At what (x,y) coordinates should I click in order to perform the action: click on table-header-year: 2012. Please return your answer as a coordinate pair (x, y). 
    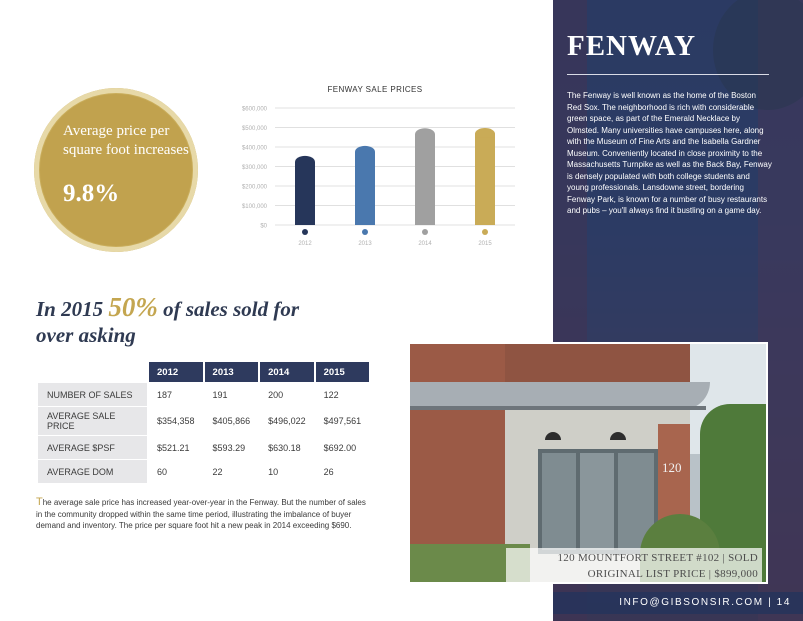
    Looking at the image, I should click on (176, 372).